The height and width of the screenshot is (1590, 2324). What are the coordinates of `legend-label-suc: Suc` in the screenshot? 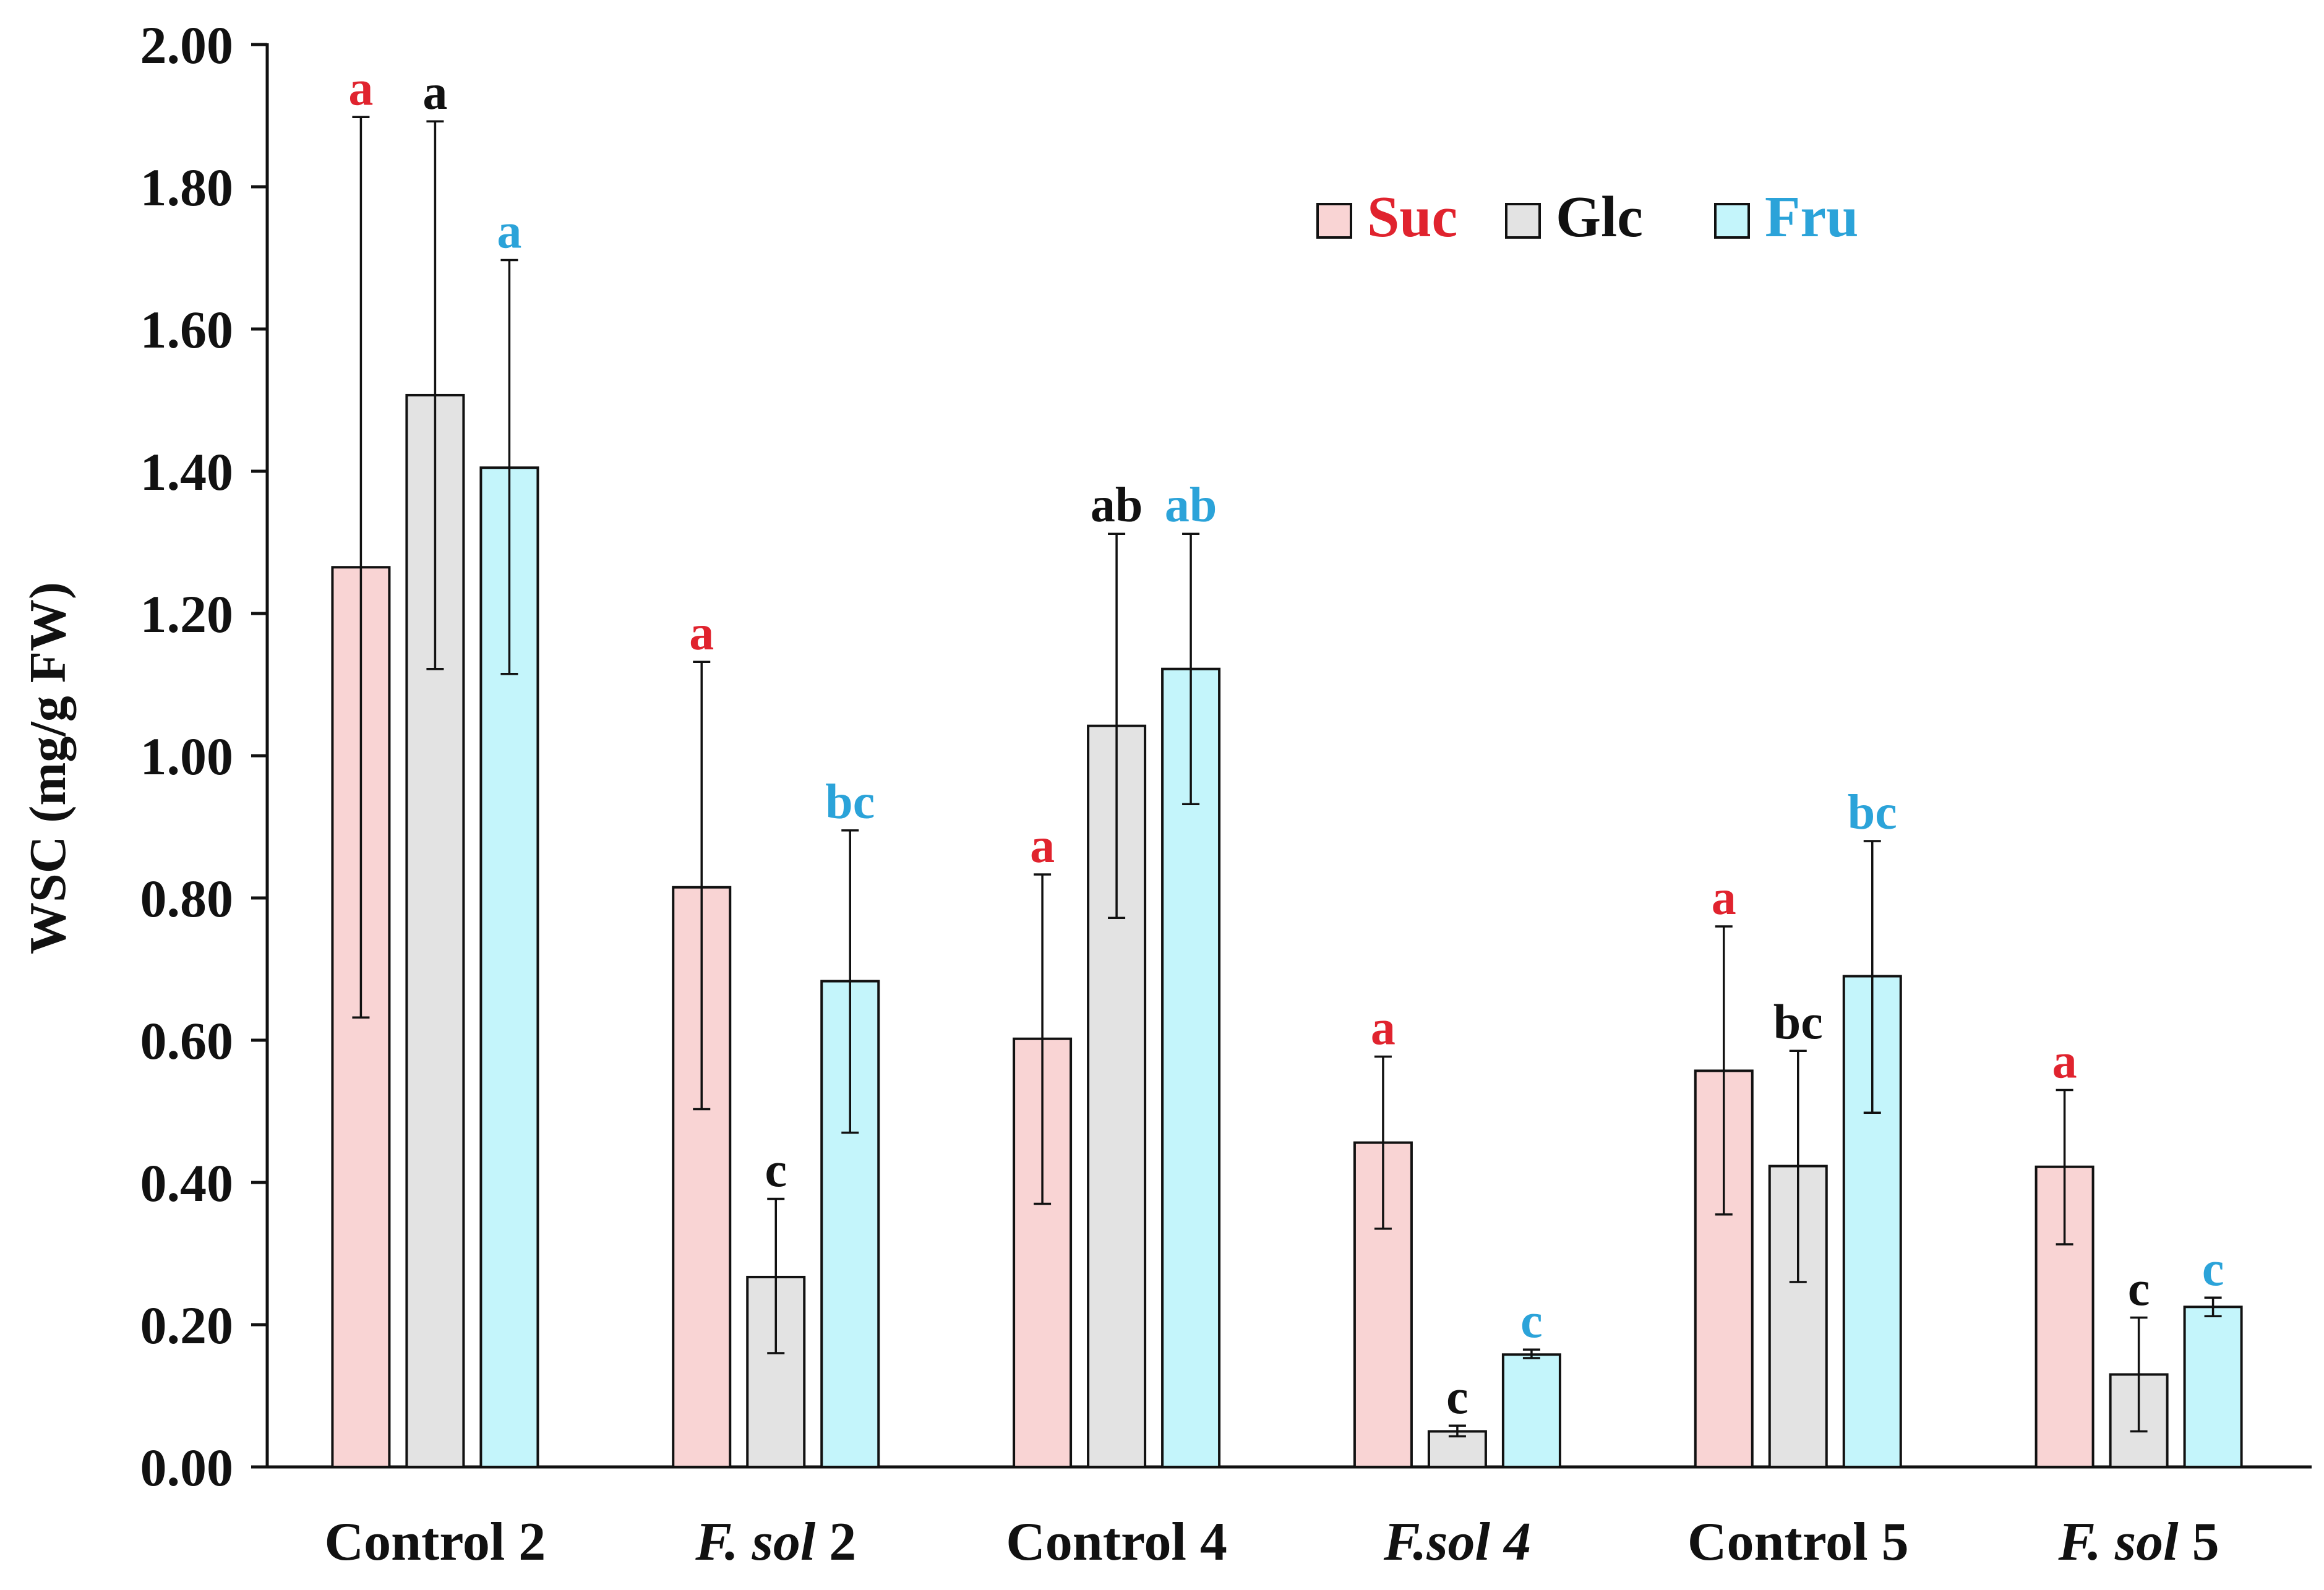 It's located at (1412, 217).